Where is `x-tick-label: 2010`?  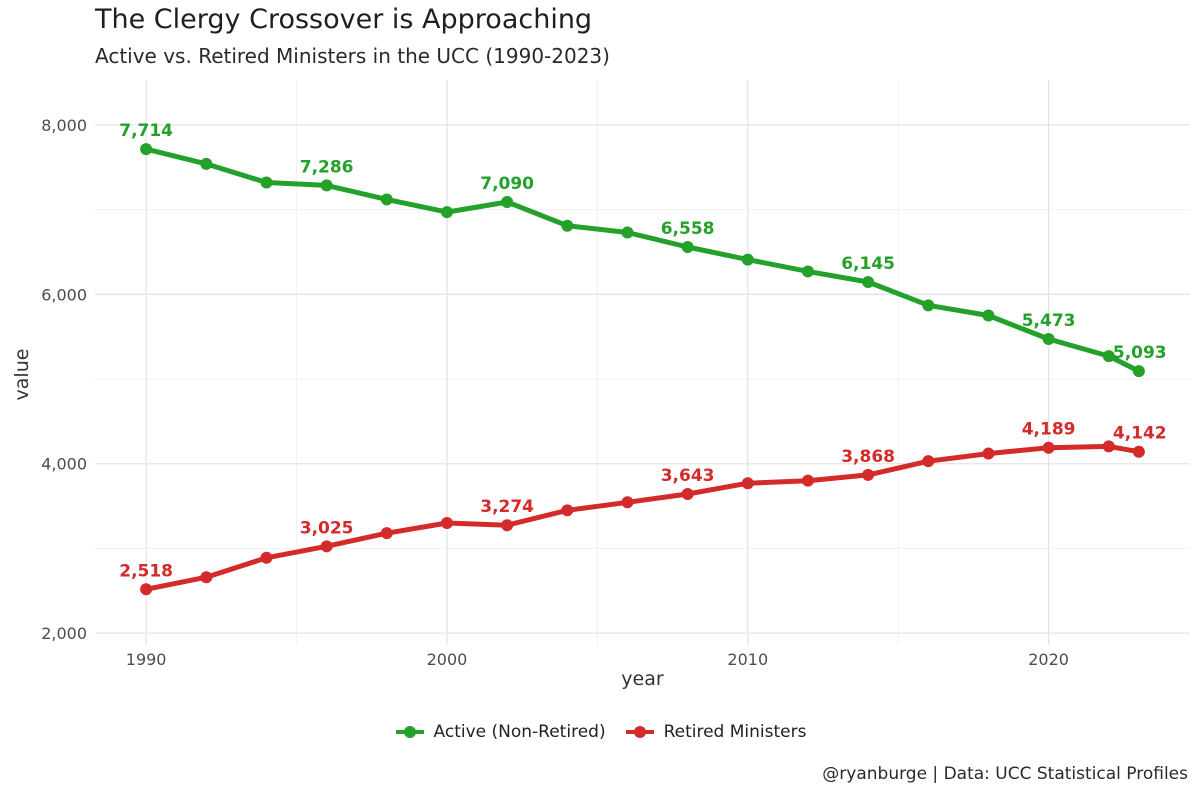 x-tick-label: 2010 is located at coordinates (747, 659).